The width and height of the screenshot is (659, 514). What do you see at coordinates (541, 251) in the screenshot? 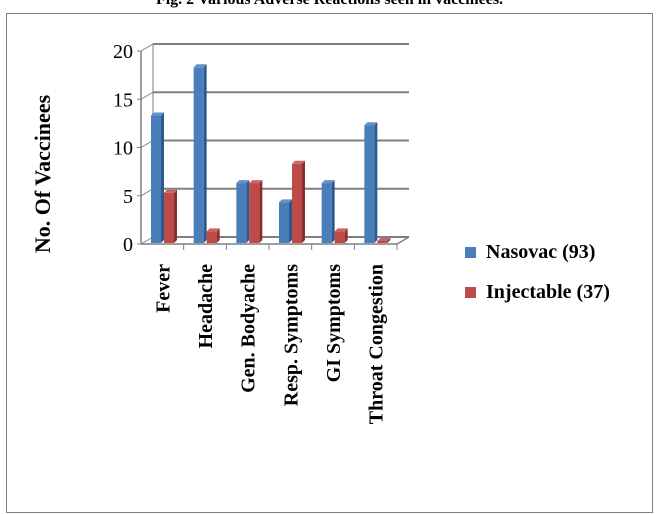
I see `legend-label-nasovac: Nasovac (93)` at bounding box center [541, 251].